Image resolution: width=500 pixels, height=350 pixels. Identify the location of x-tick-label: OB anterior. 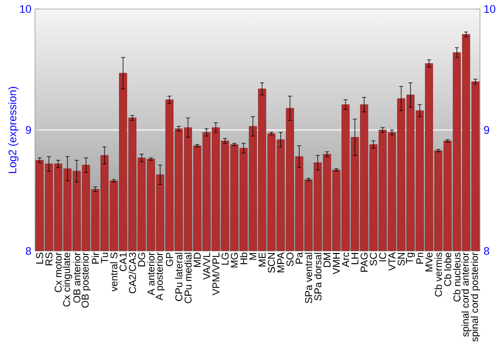
(76, 277).